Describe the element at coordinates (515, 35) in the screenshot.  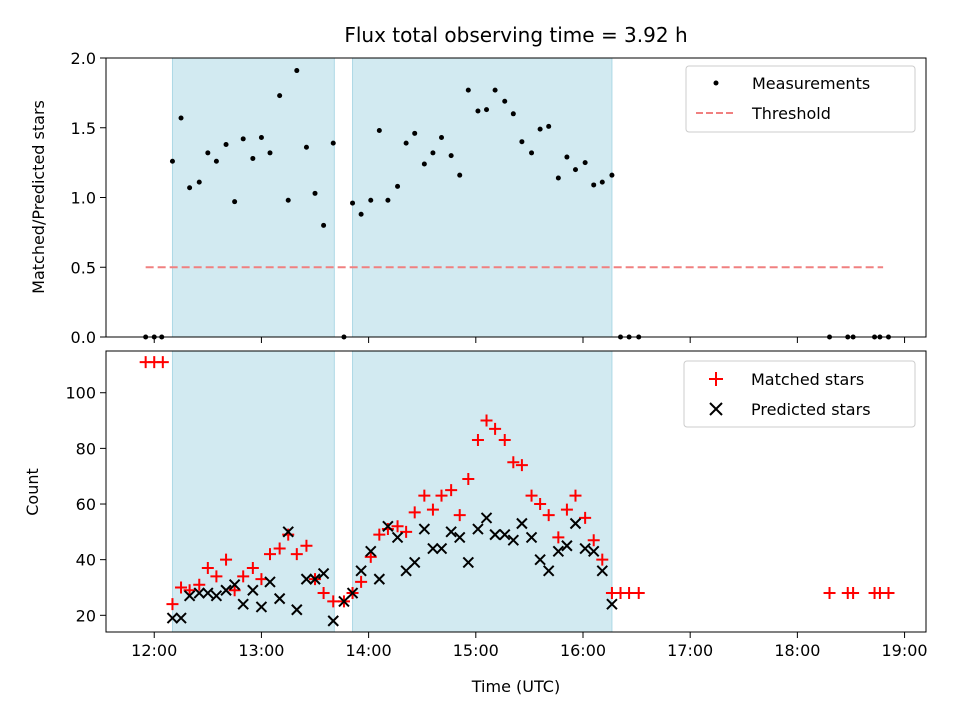
I see `chart-title: Flux total observing time = 3.92 h` at that location.